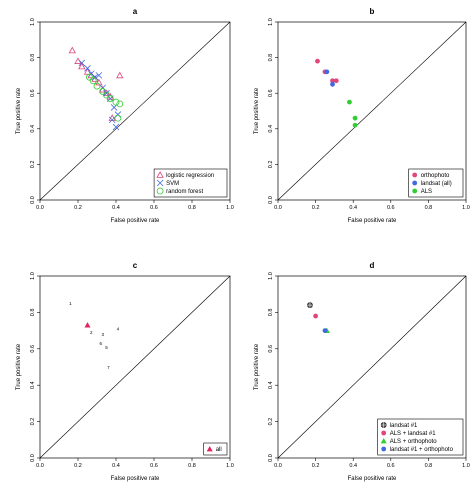  I want to click on legend-label: orthophoto, so click(435, 176).